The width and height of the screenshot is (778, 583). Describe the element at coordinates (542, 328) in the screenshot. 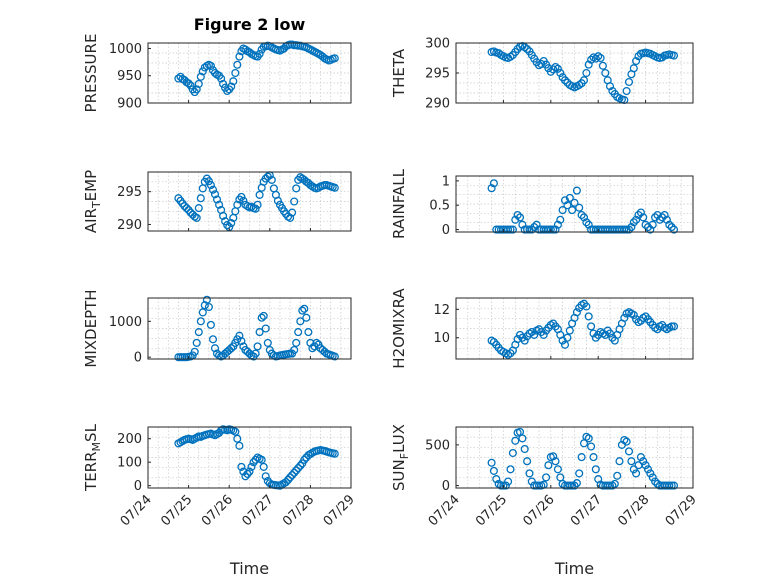

I see `subplot-6: 10 12 H2OMIXRA` at that location.